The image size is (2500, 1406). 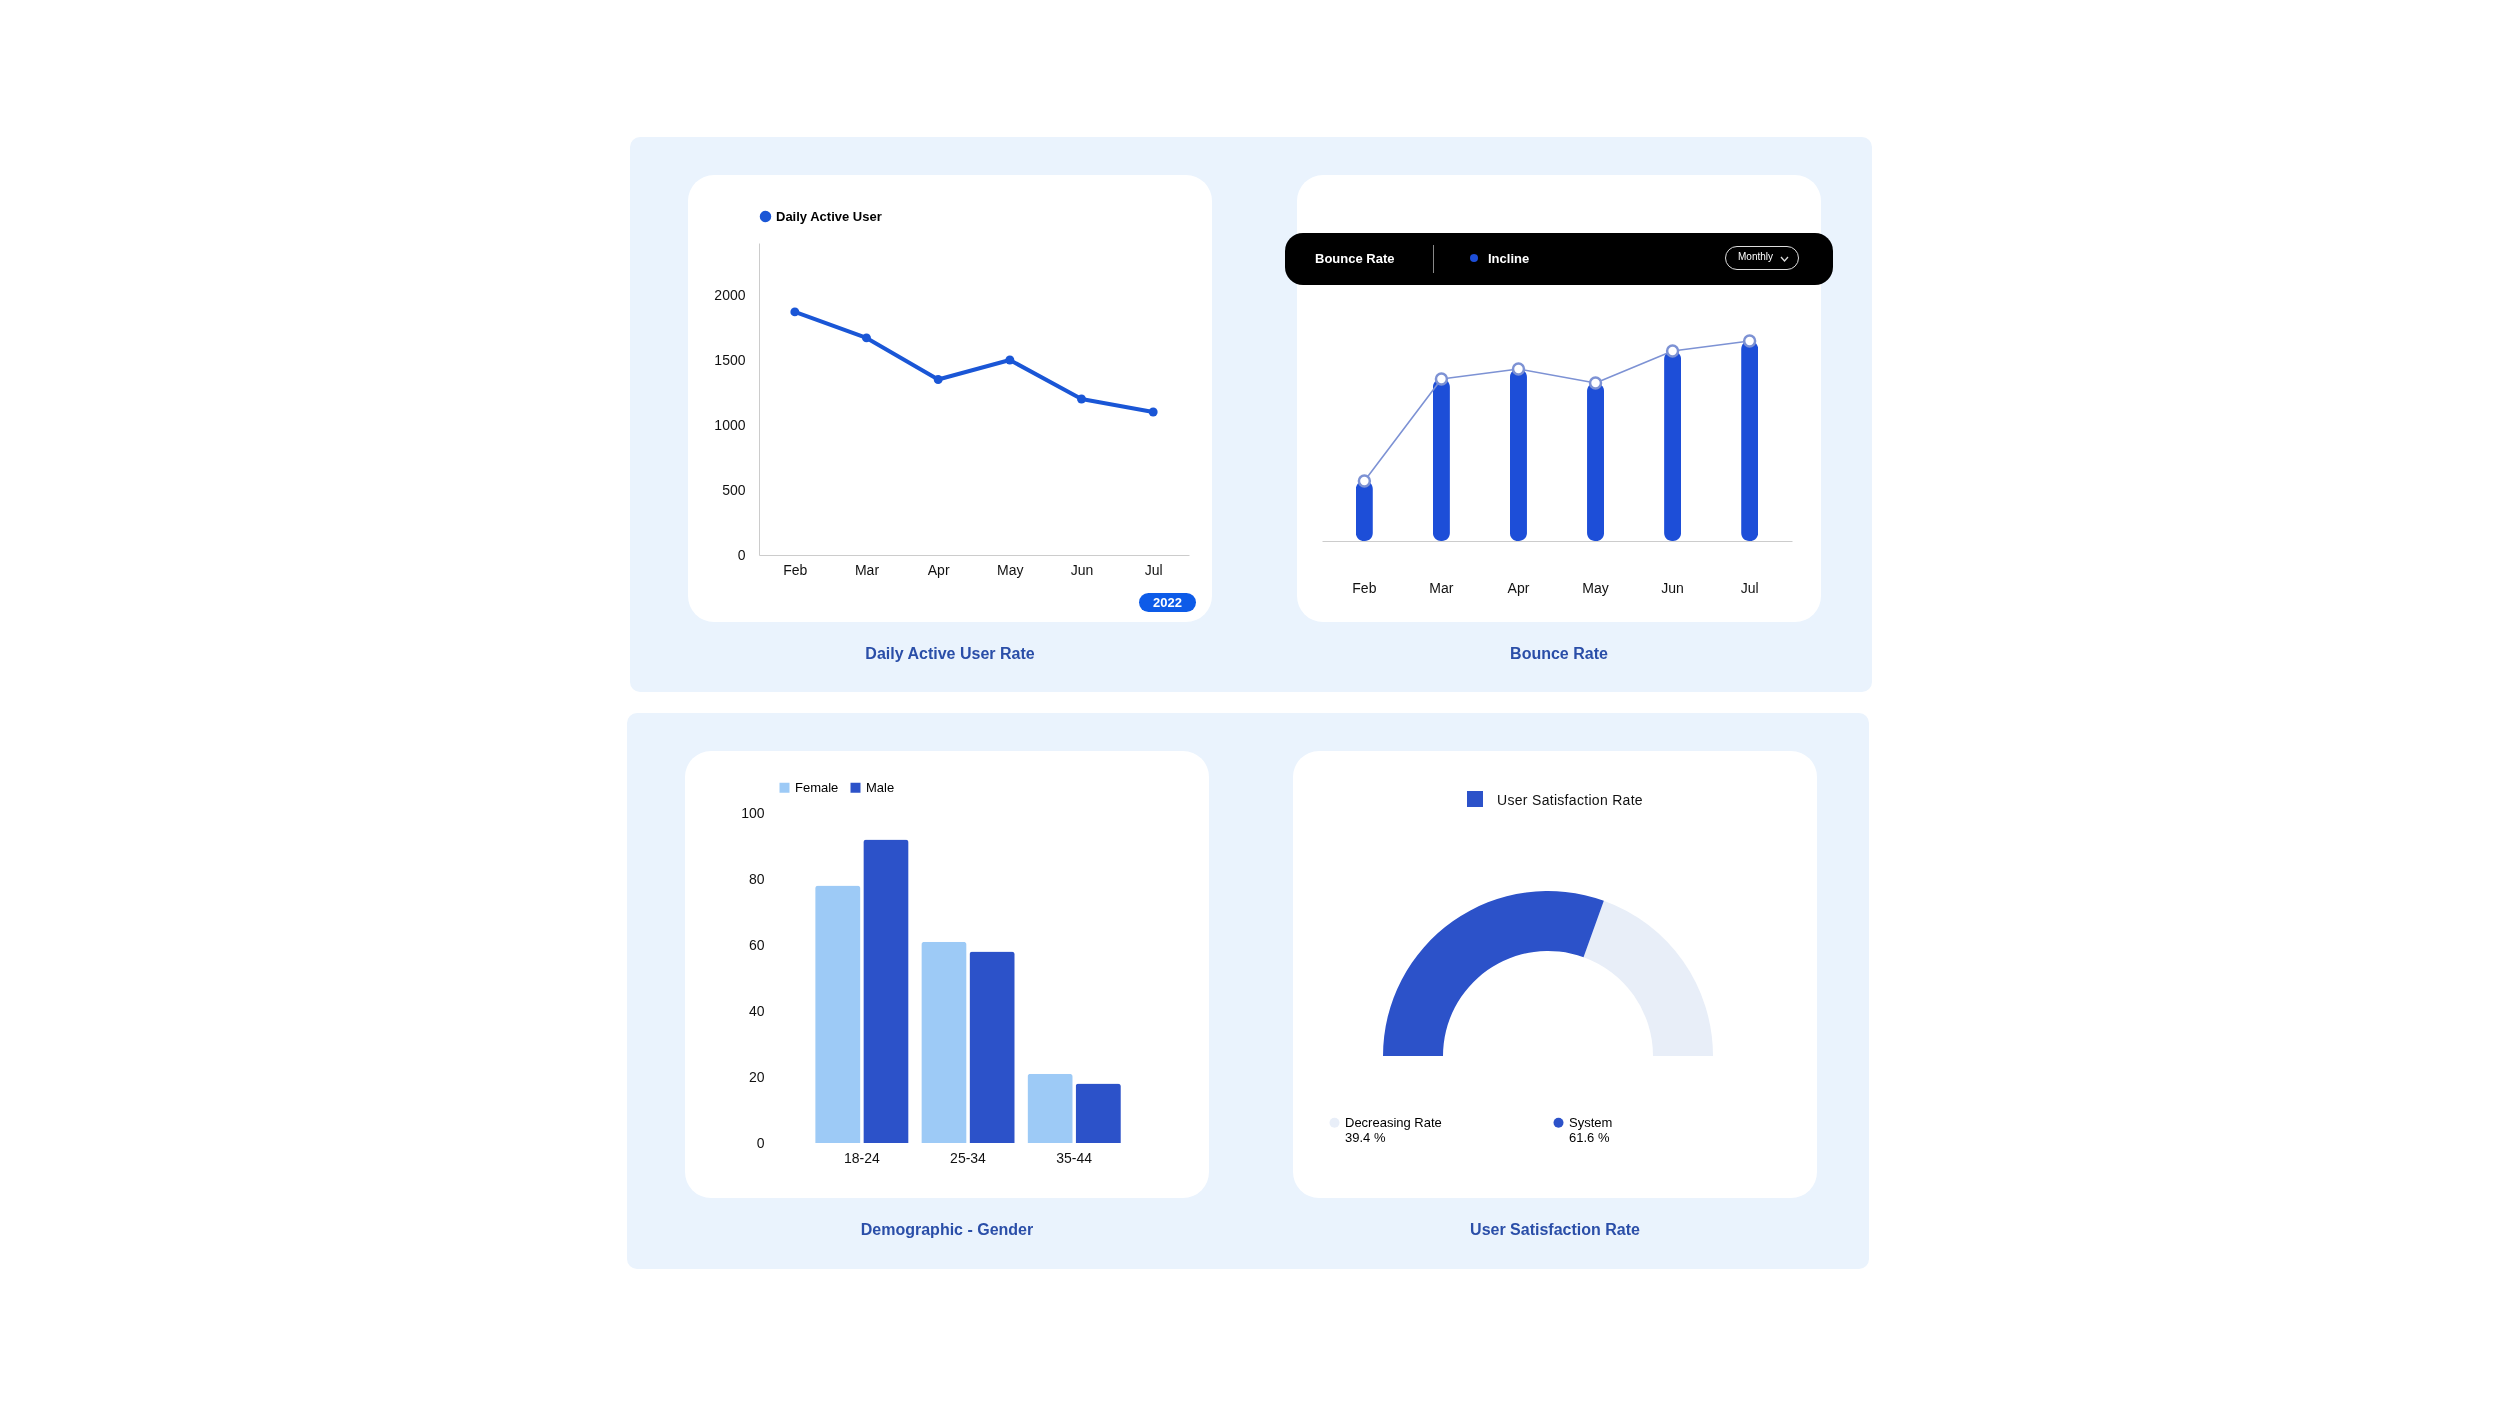 What do you see at coordinates (756, 1076) in the screenshot?
I see `y-tick-label: 20` at bounding box center [756, 1076].